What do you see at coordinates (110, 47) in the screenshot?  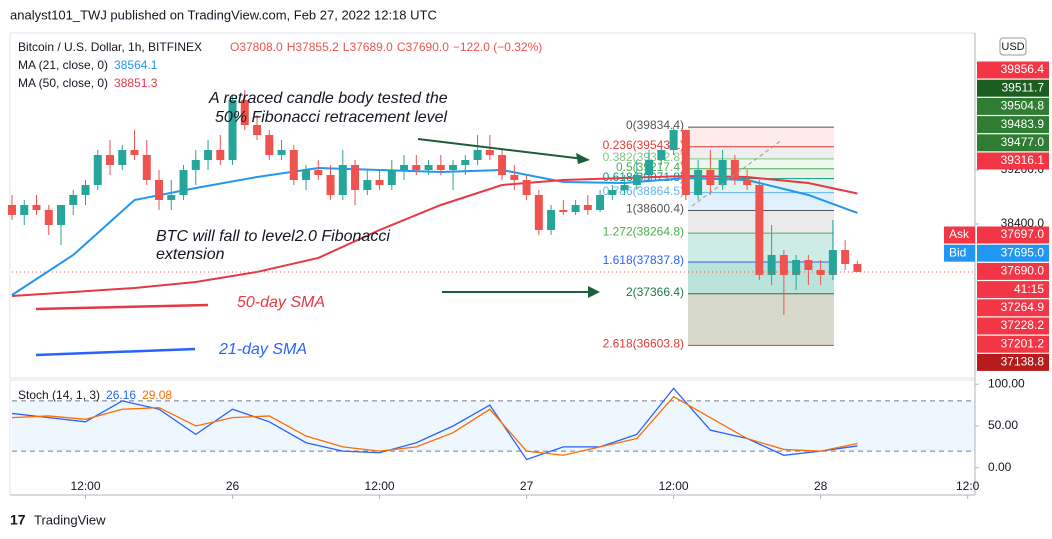 I see `symbol: Bitcoin / U.S. Dollar, 1h, BITFINEX` at bounding box center [110, 47].